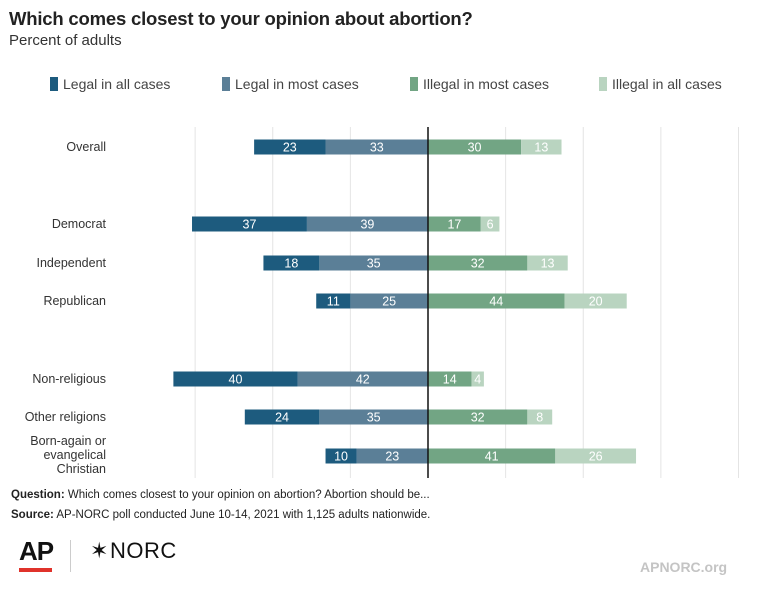  I want to click on bar-value-label: 37, so click(250, 225).